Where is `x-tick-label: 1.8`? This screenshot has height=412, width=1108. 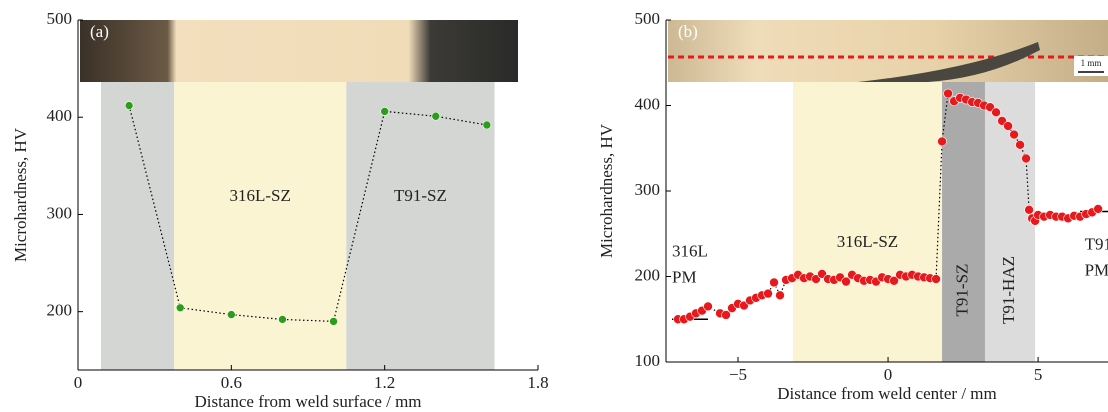 x-tick-label: 1.8 is located at coordinates (537, 382).